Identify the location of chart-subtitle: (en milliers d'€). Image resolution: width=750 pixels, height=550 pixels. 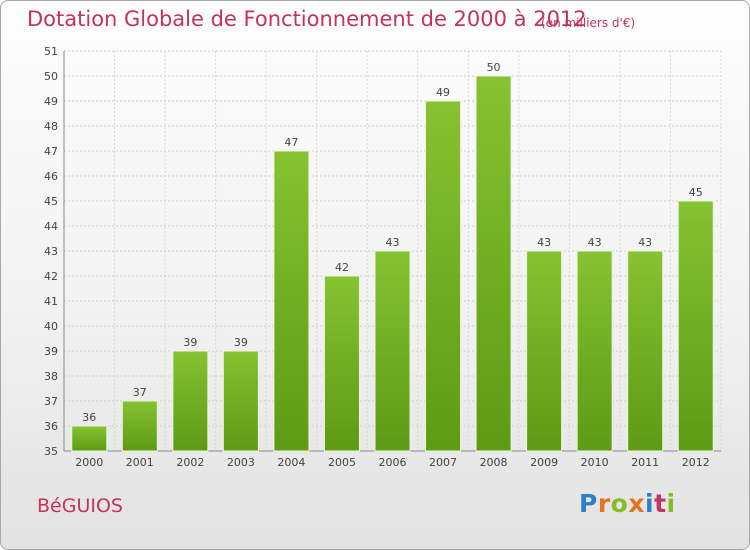
(588, 23).